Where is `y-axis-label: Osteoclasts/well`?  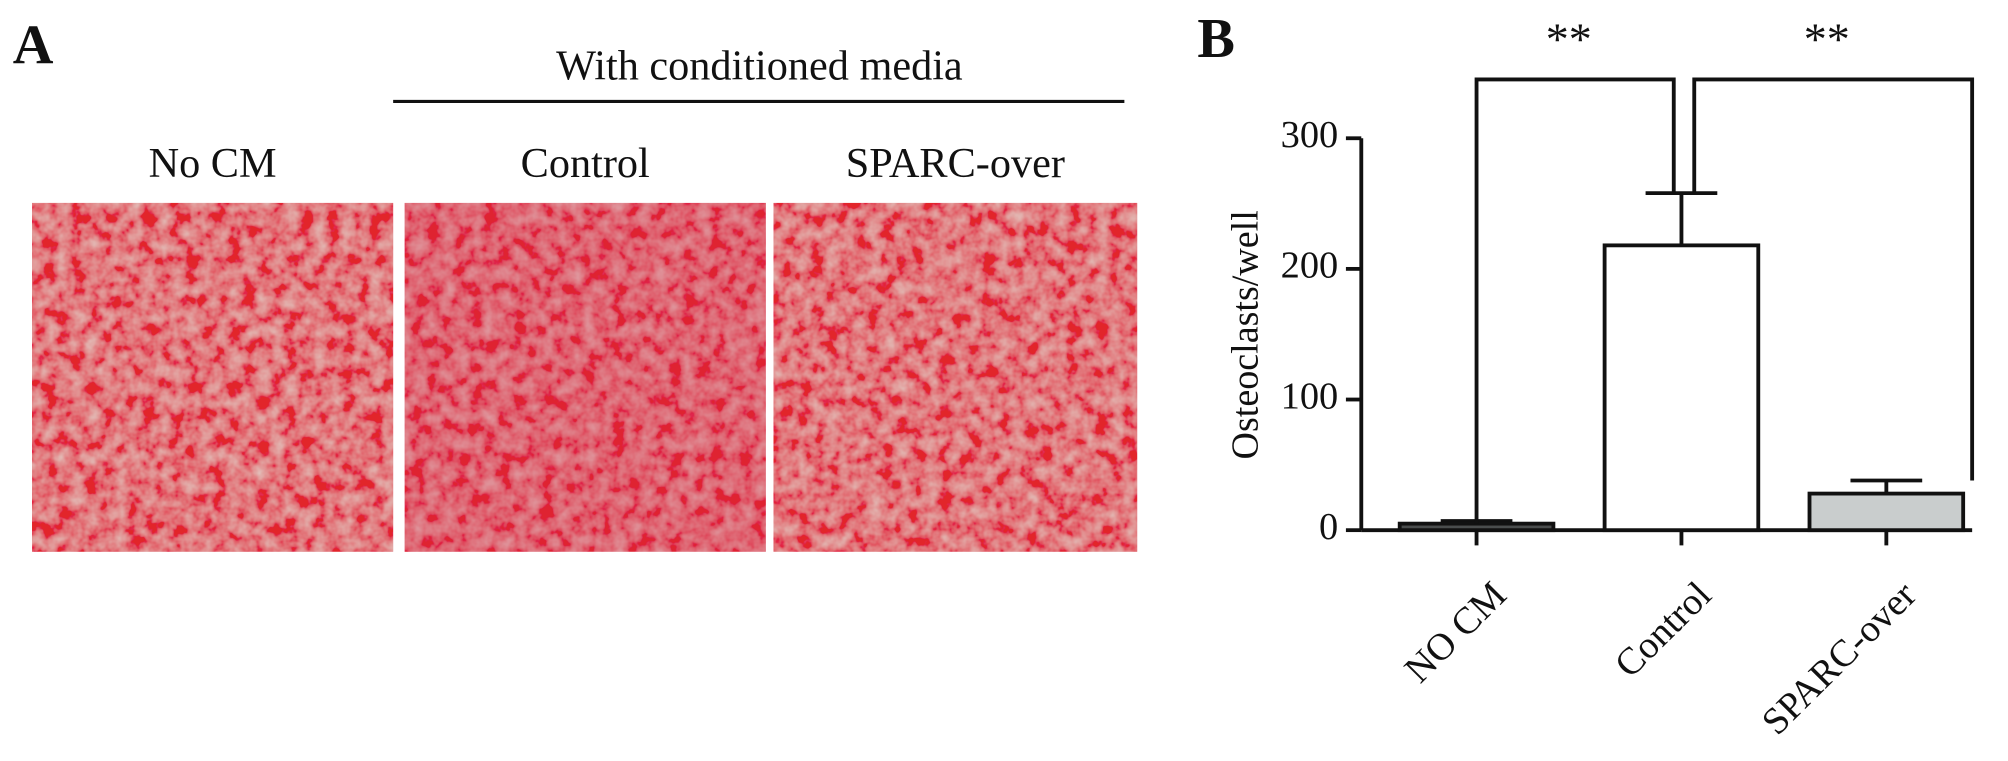 y-axis-label: Osteoclasts/well is located at coordinates (1245, 334).